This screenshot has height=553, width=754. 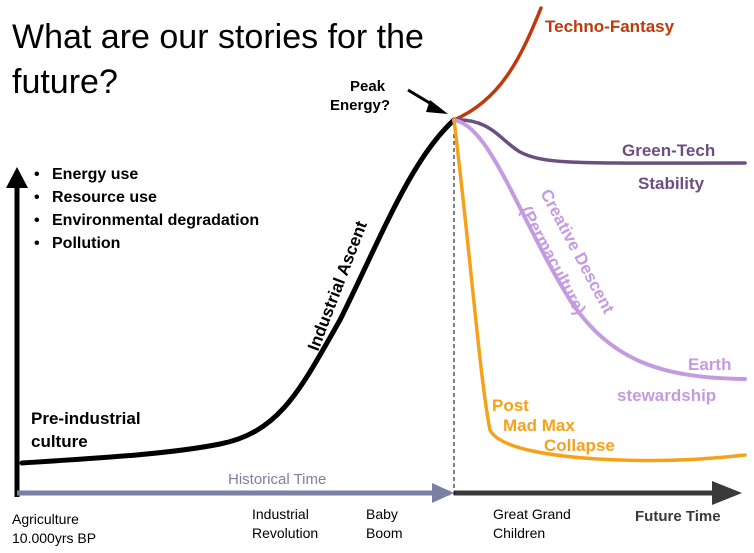 I want to click on future-time-label: Future Time, so click(x=678, y=516).